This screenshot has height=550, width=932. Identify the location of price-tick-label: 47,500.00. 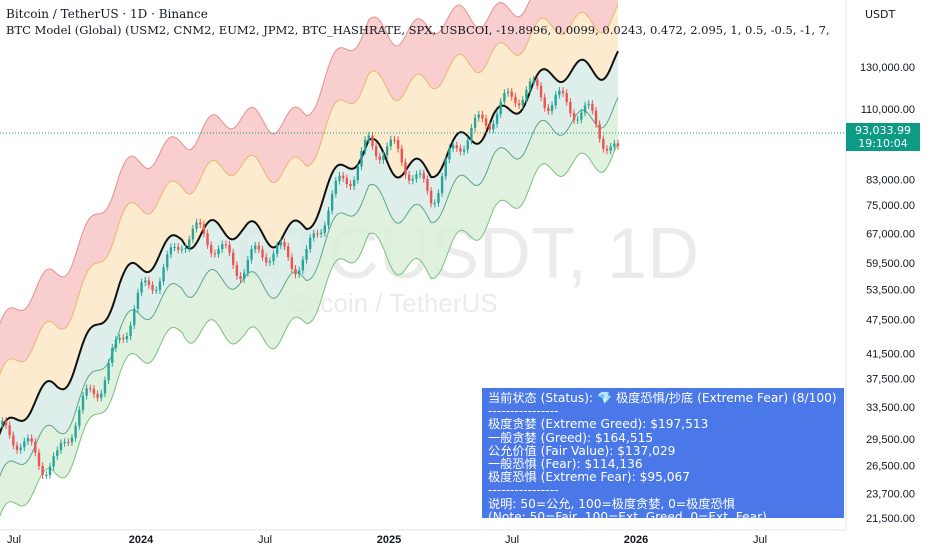
(890, 320).